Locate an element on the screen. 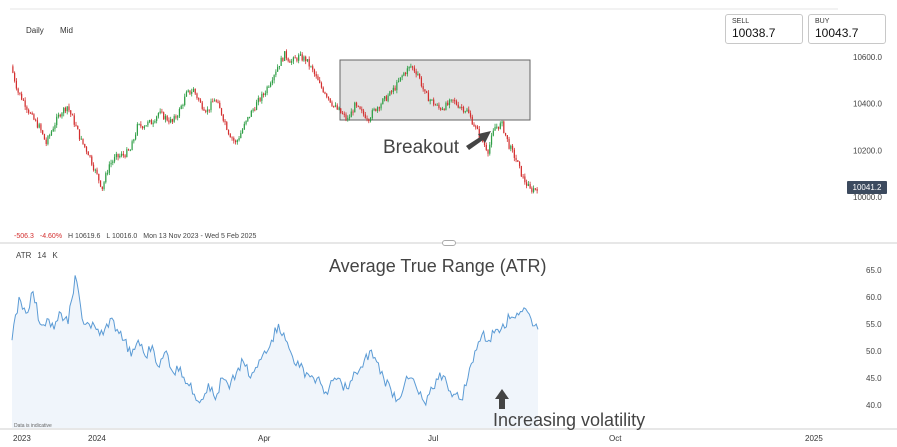 The height and width of the screenshot is (447, 897). breakout-arrow-icon is located at coordinates (478, 140).